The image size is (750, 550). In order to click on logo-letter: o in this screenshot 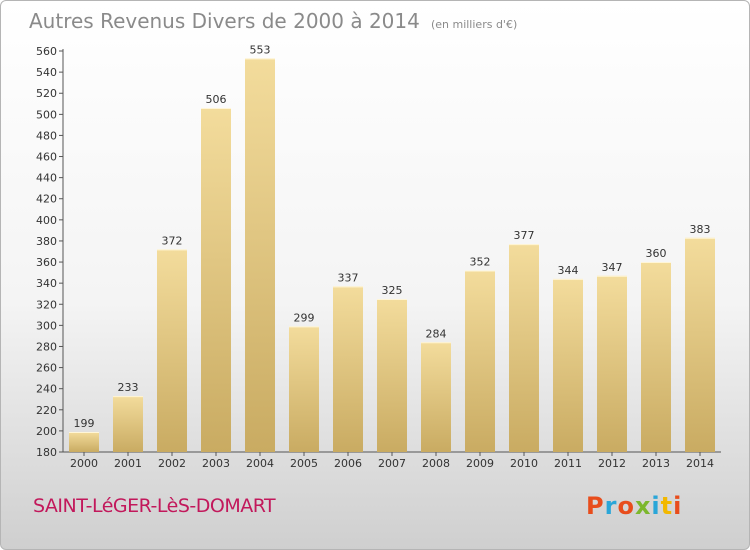, I will do `click(626, 506)`.